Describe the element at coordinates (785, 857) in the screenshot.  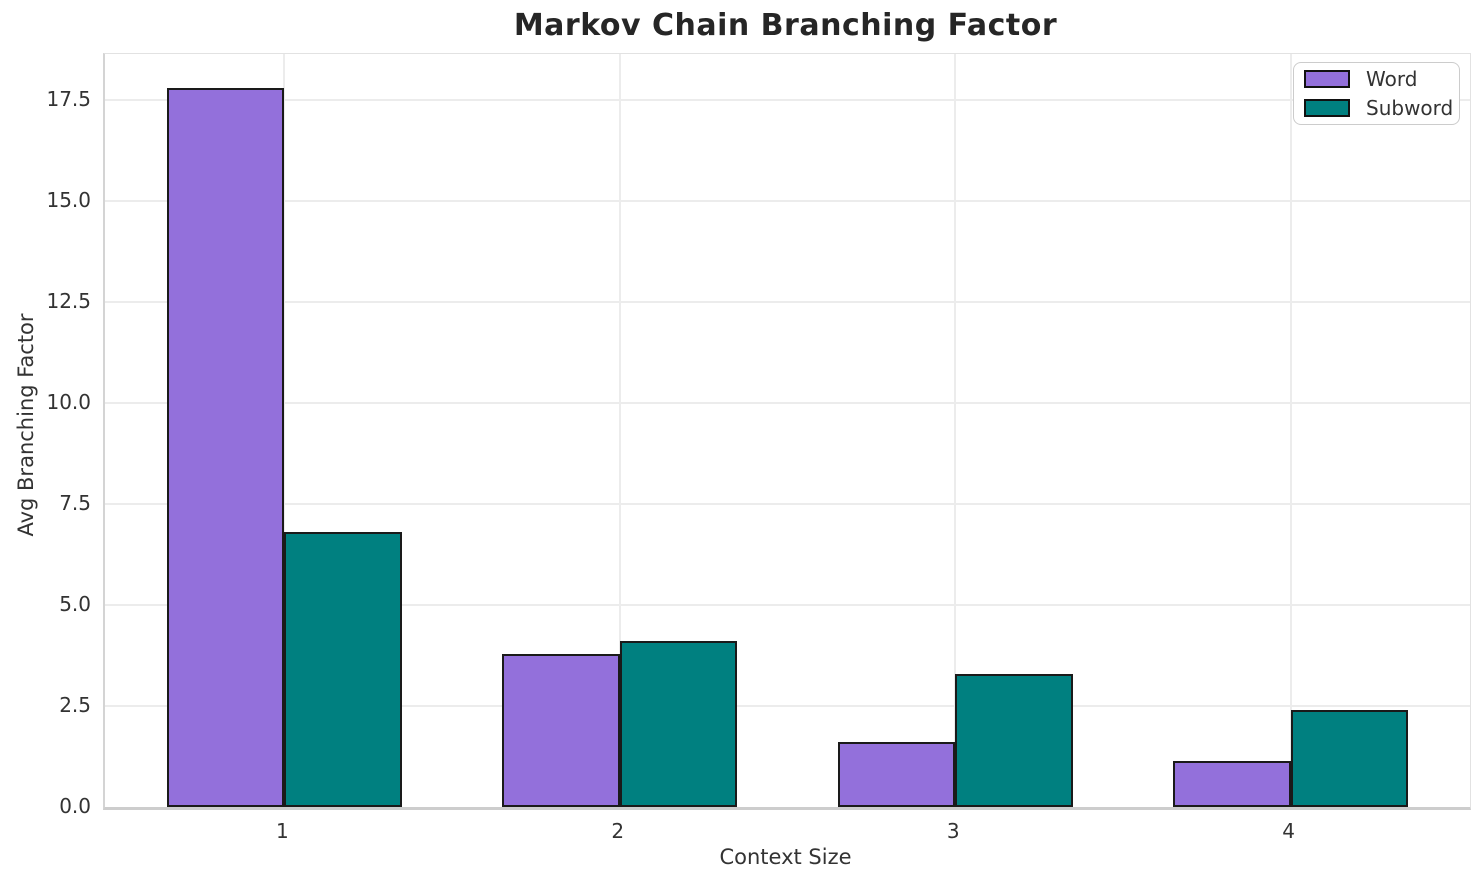
I see `x-axis-label: Context Size` at that location.